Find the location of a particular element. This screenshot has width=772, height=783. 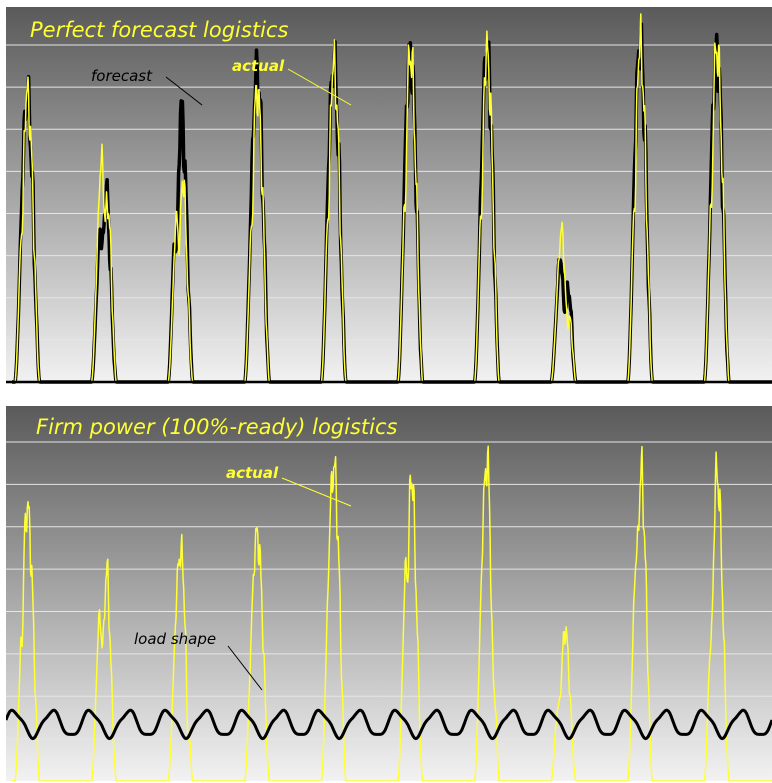

annotation-forecast-leader is located at coordinates (184, 91).